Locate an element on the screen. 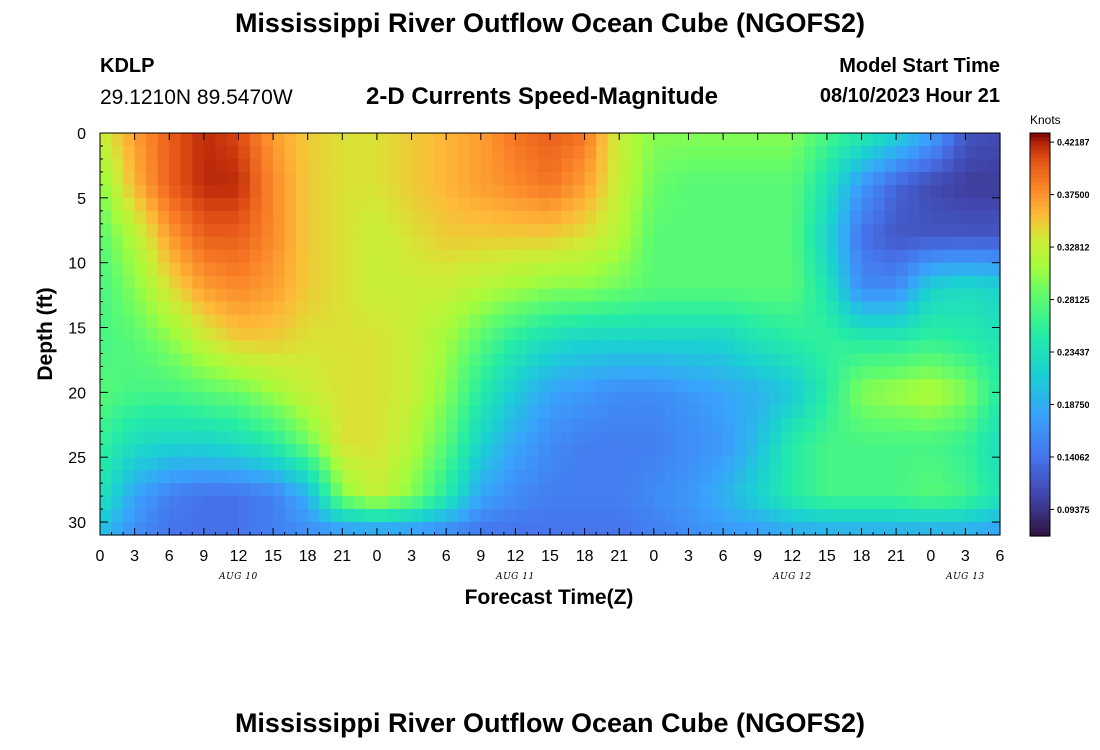  x-tick-label: 3 is located at coordinates (134, 556).